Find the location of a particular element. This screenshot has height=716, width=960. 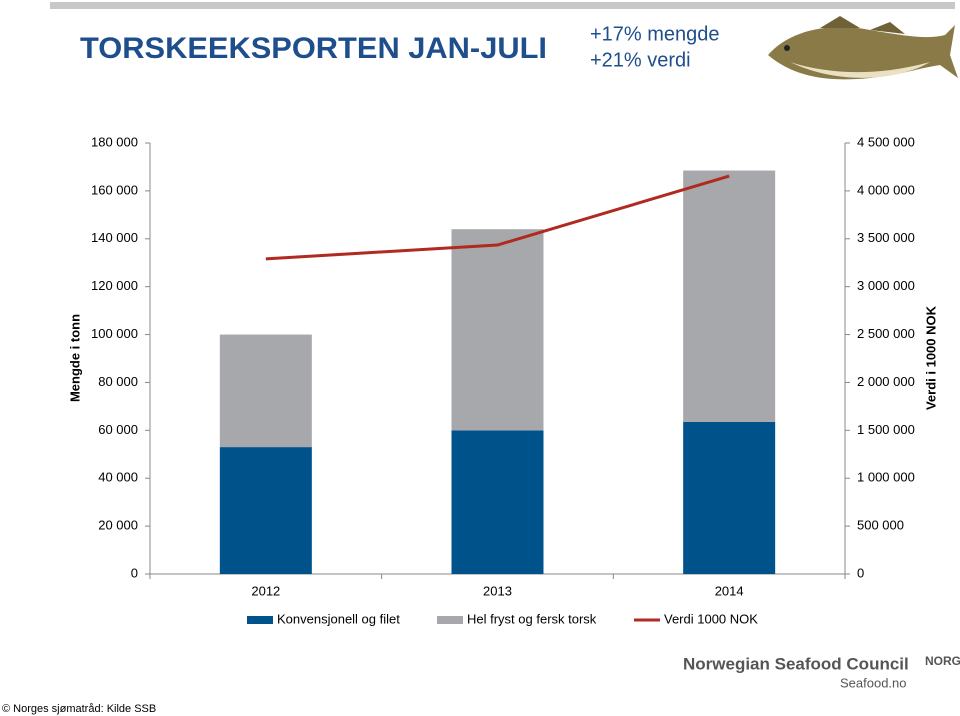

y-tick-label: 40 000 is located at coordinates (118, 477).